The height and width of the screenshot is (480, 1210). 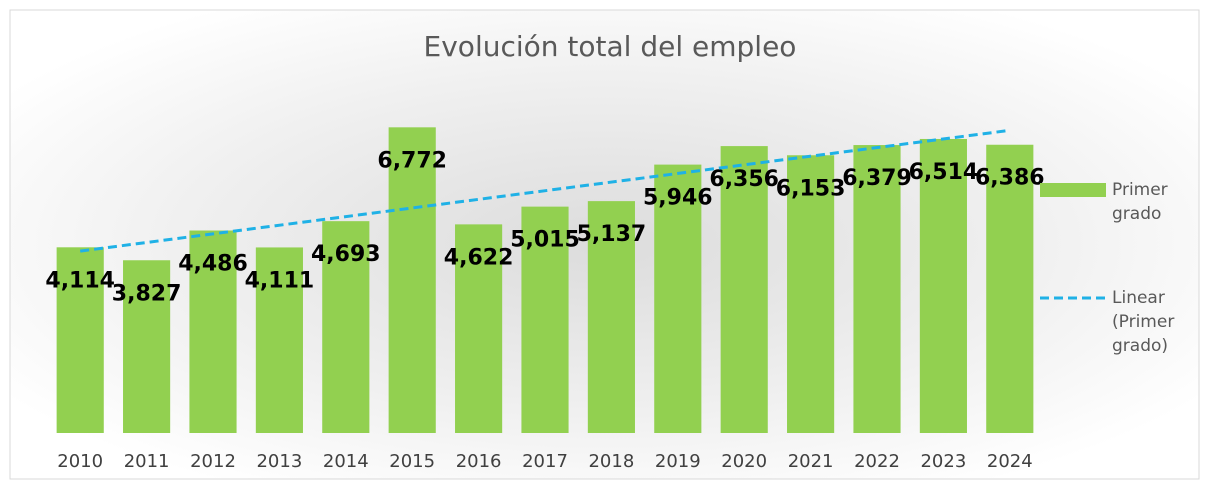 What do you see at coordinates (479, 257) in the screenshot?
I see `data-label: 4,622` at bounding box center [479, 257].